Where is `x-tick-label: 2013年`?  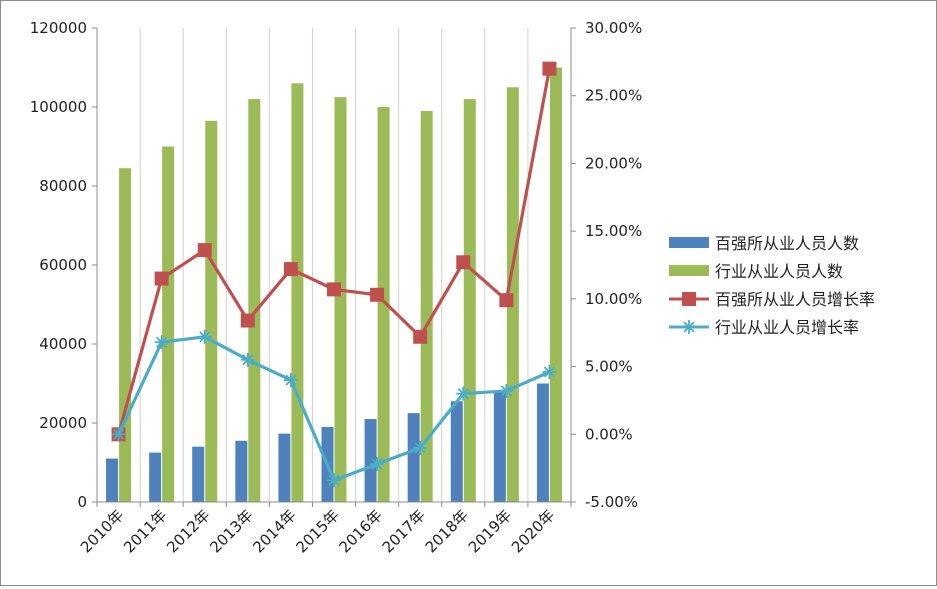 x-tick-label: 2013年 is located at coordinates (231, 531).